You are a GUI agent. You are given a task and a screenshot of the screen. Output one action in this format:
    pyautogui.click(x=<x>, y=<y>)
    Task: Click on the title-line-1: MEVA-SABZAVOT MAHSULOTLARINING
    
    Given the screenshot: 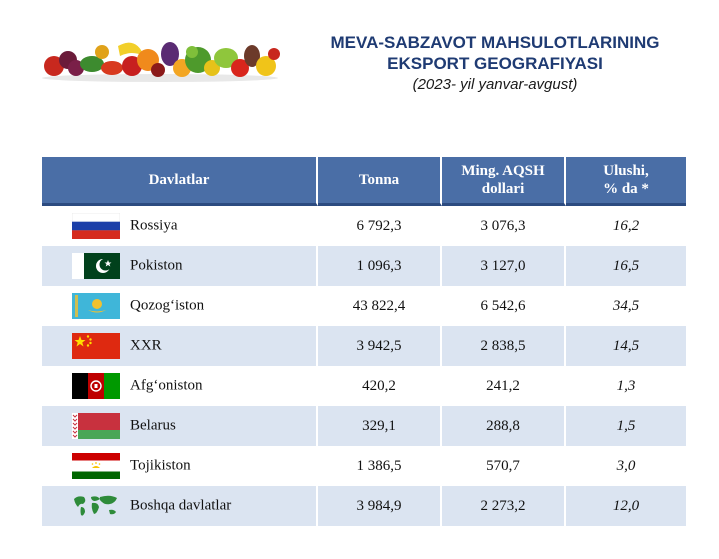 What is the action you would take?
    pyautogui.click(x=495, y=42)
    